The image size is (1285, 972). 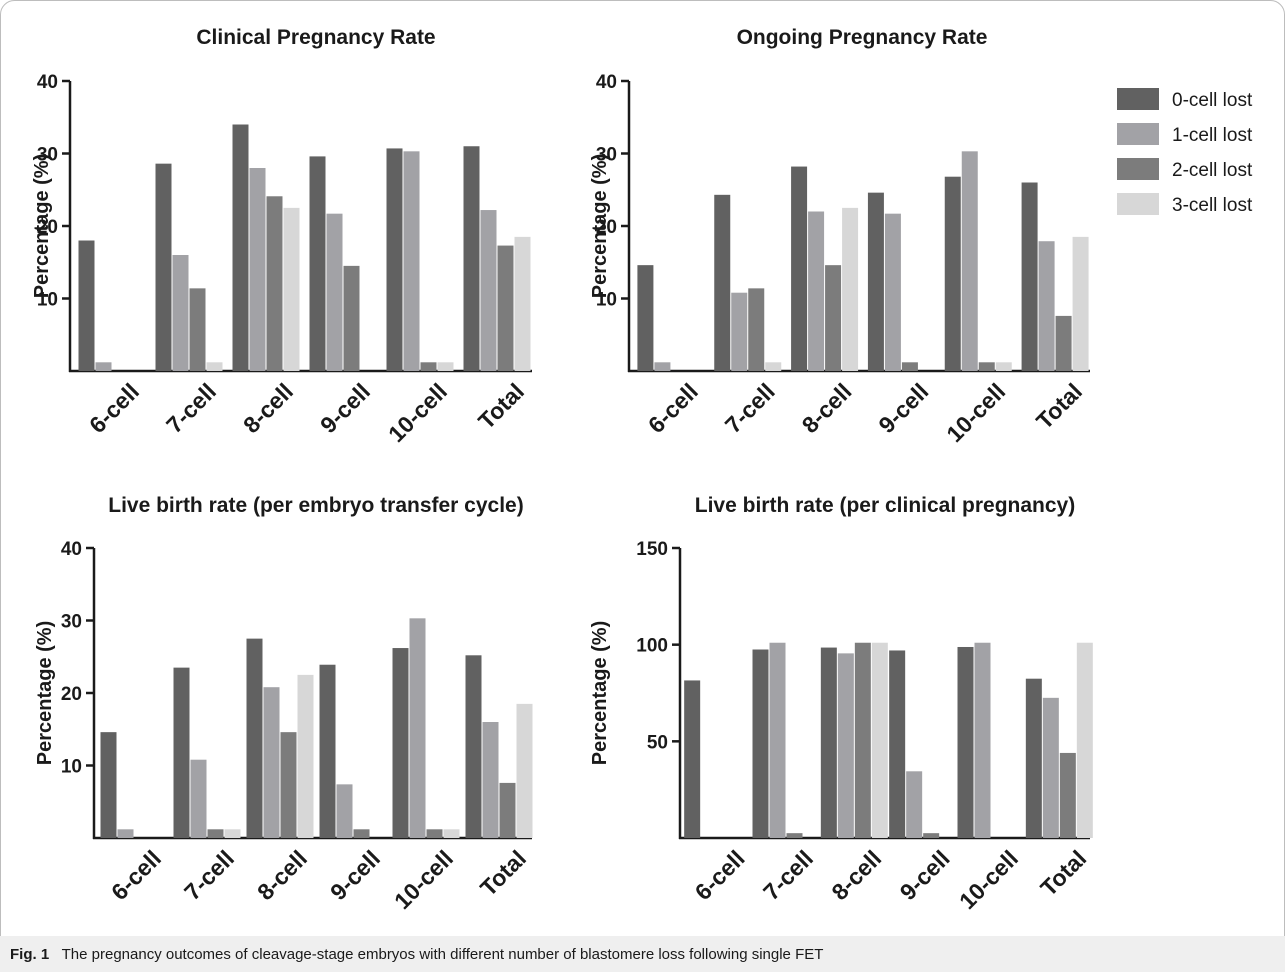 I want to click on y-tick-label: 50, so click(x=657, y=742).